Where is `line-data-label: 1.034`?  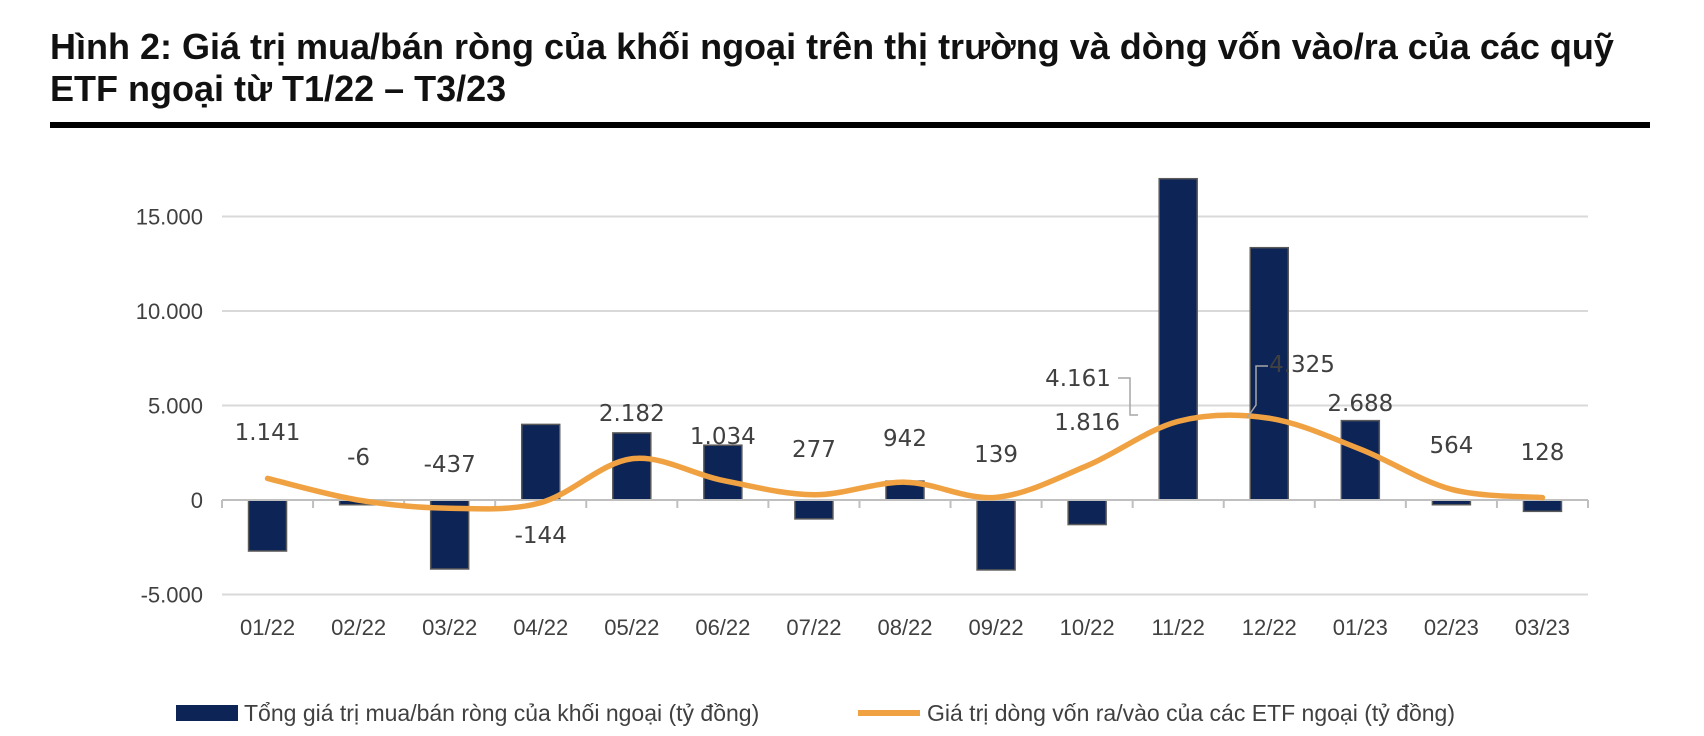
line-data-label: 1.034 is located at coordinates (723, 437).